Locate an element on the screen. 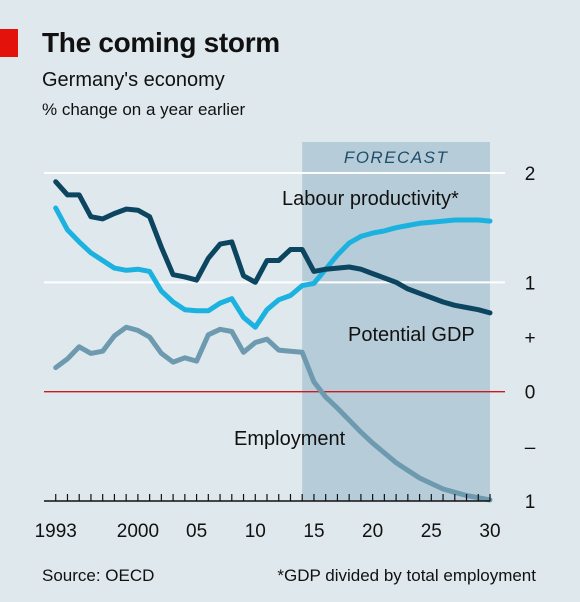  y-axis: 2 1 +0 – 1 is located at coordinates (529, 338).